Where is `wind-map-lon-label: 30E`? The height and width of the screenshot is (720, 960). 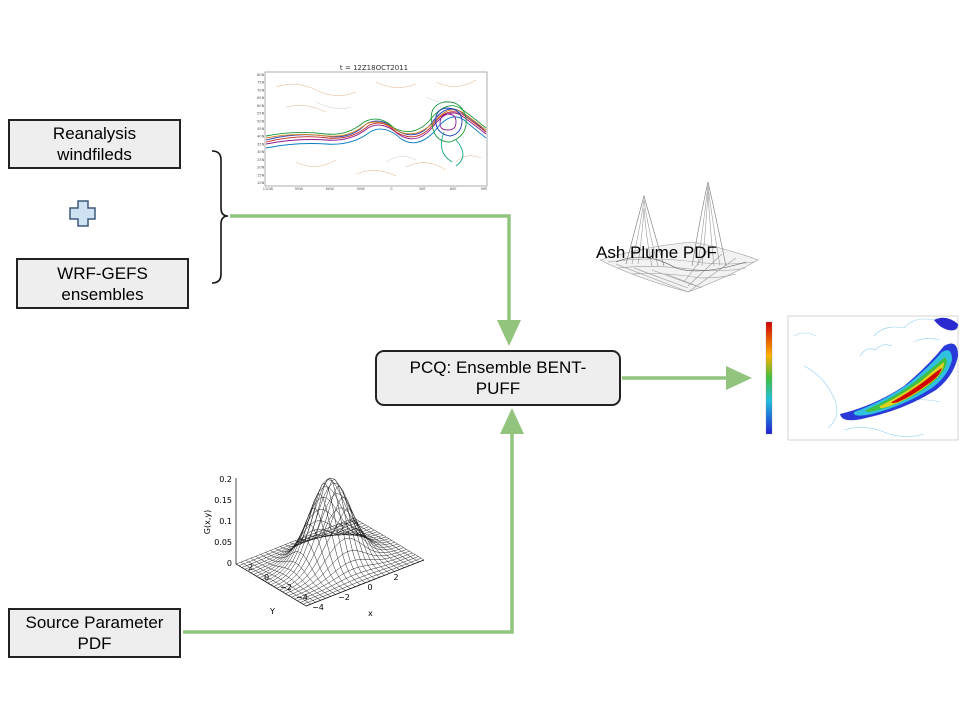
wind-map-lon-label: 30E is located at coordinates (423, 189).